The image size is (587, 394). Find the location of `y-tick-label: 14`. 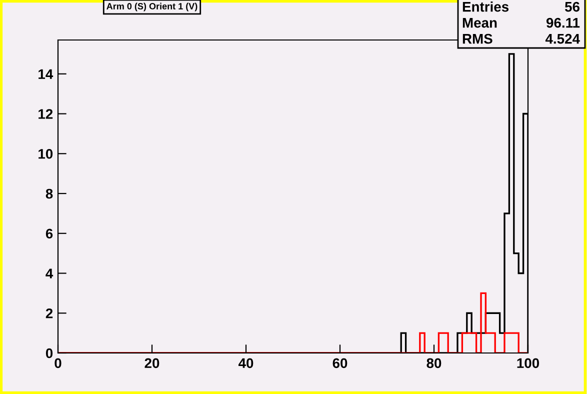

y-tick-label: 14 is located at coordinates (46, 74).